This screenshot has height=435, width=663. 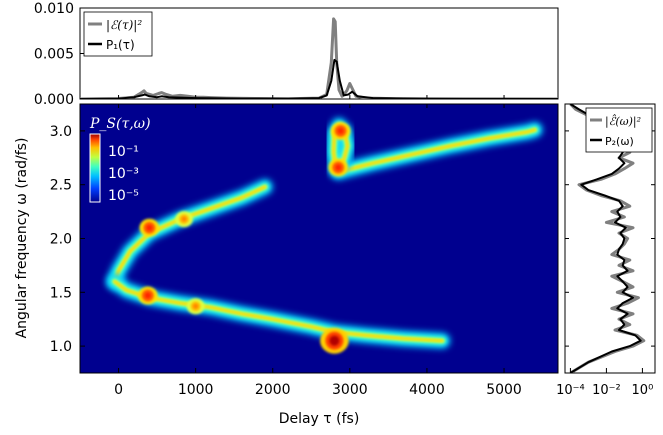 I want to click on y-tick-label-4: 3.0, so click(x=61, y=132).